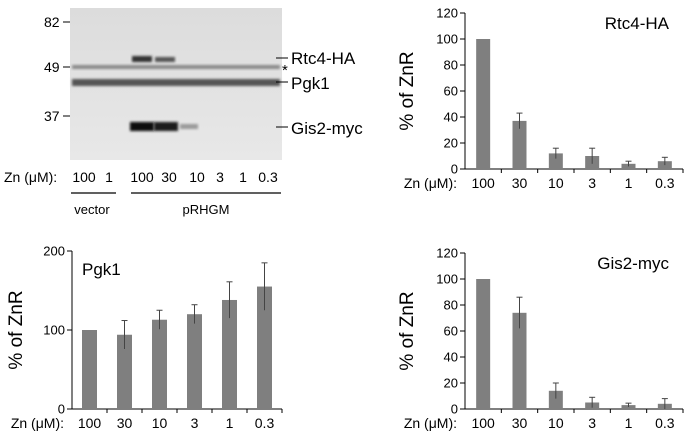 This screenshot has height=432, width=690. Describe the element at coordinates (197, 177) in the screenshot. I see `lane-label: 10` at that location.